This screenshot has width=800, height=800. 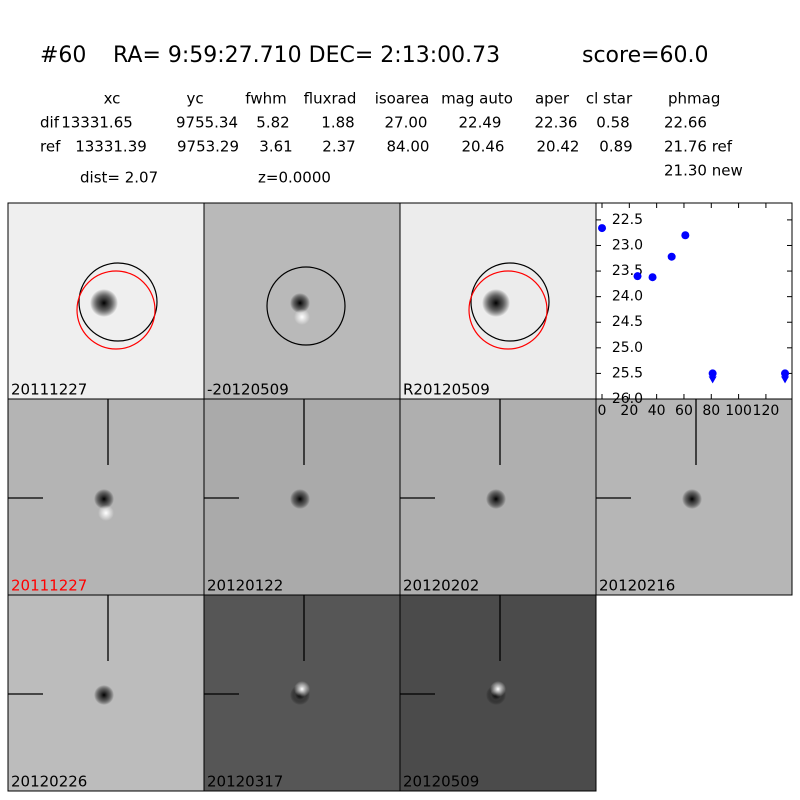 What do you see at coordinates (552, 99) in the screenshot?
I see `column-header: aper` at bounding box center [552, 99].